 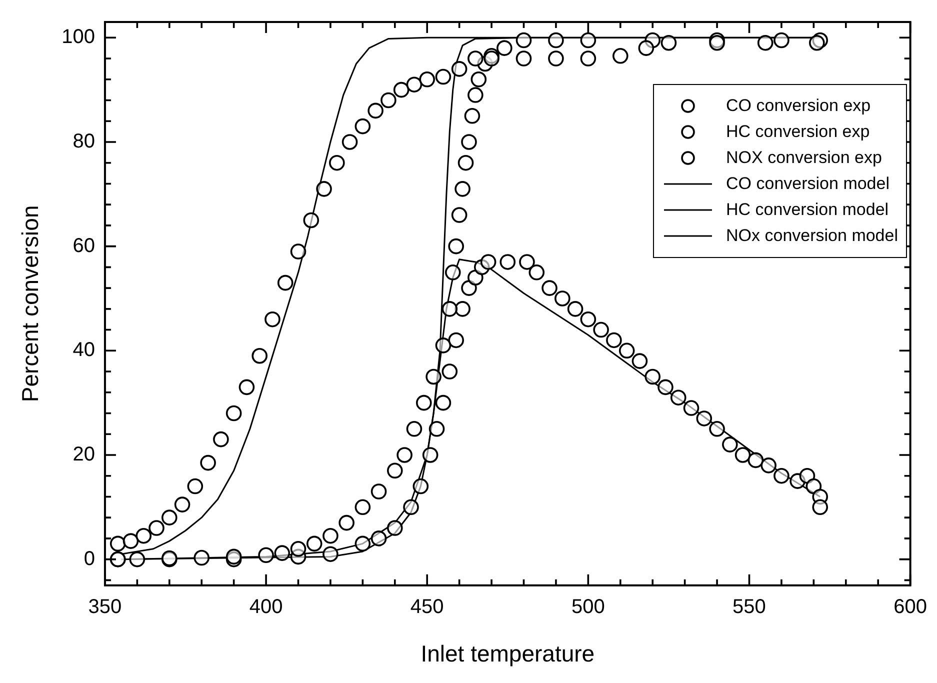 I want to click on legend-label: CO conversion exp, so click(x=798, y=106).